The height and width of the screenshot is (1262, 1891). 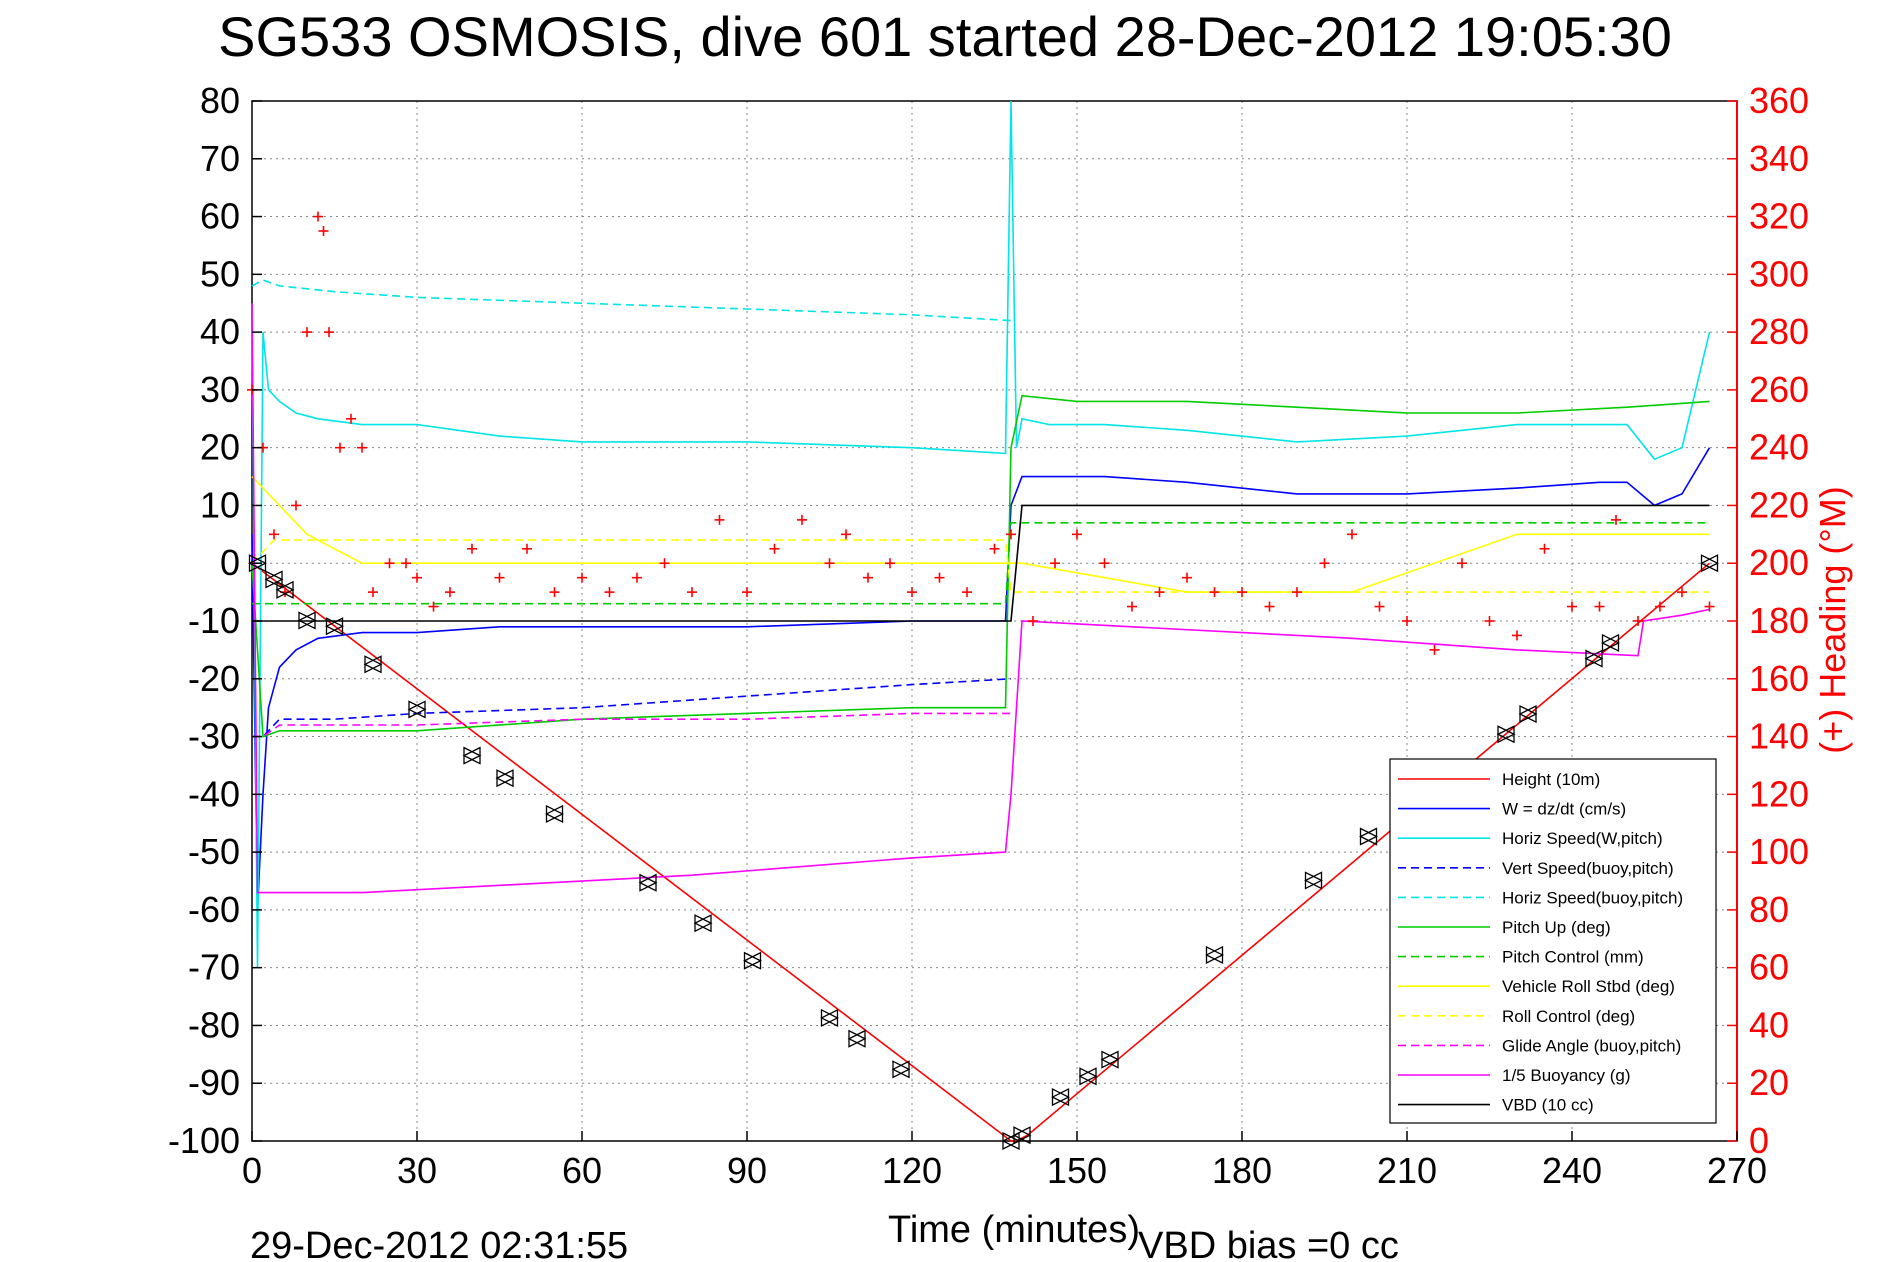 I want to click on y-tick-label: 10, so click(x=220, y=504).